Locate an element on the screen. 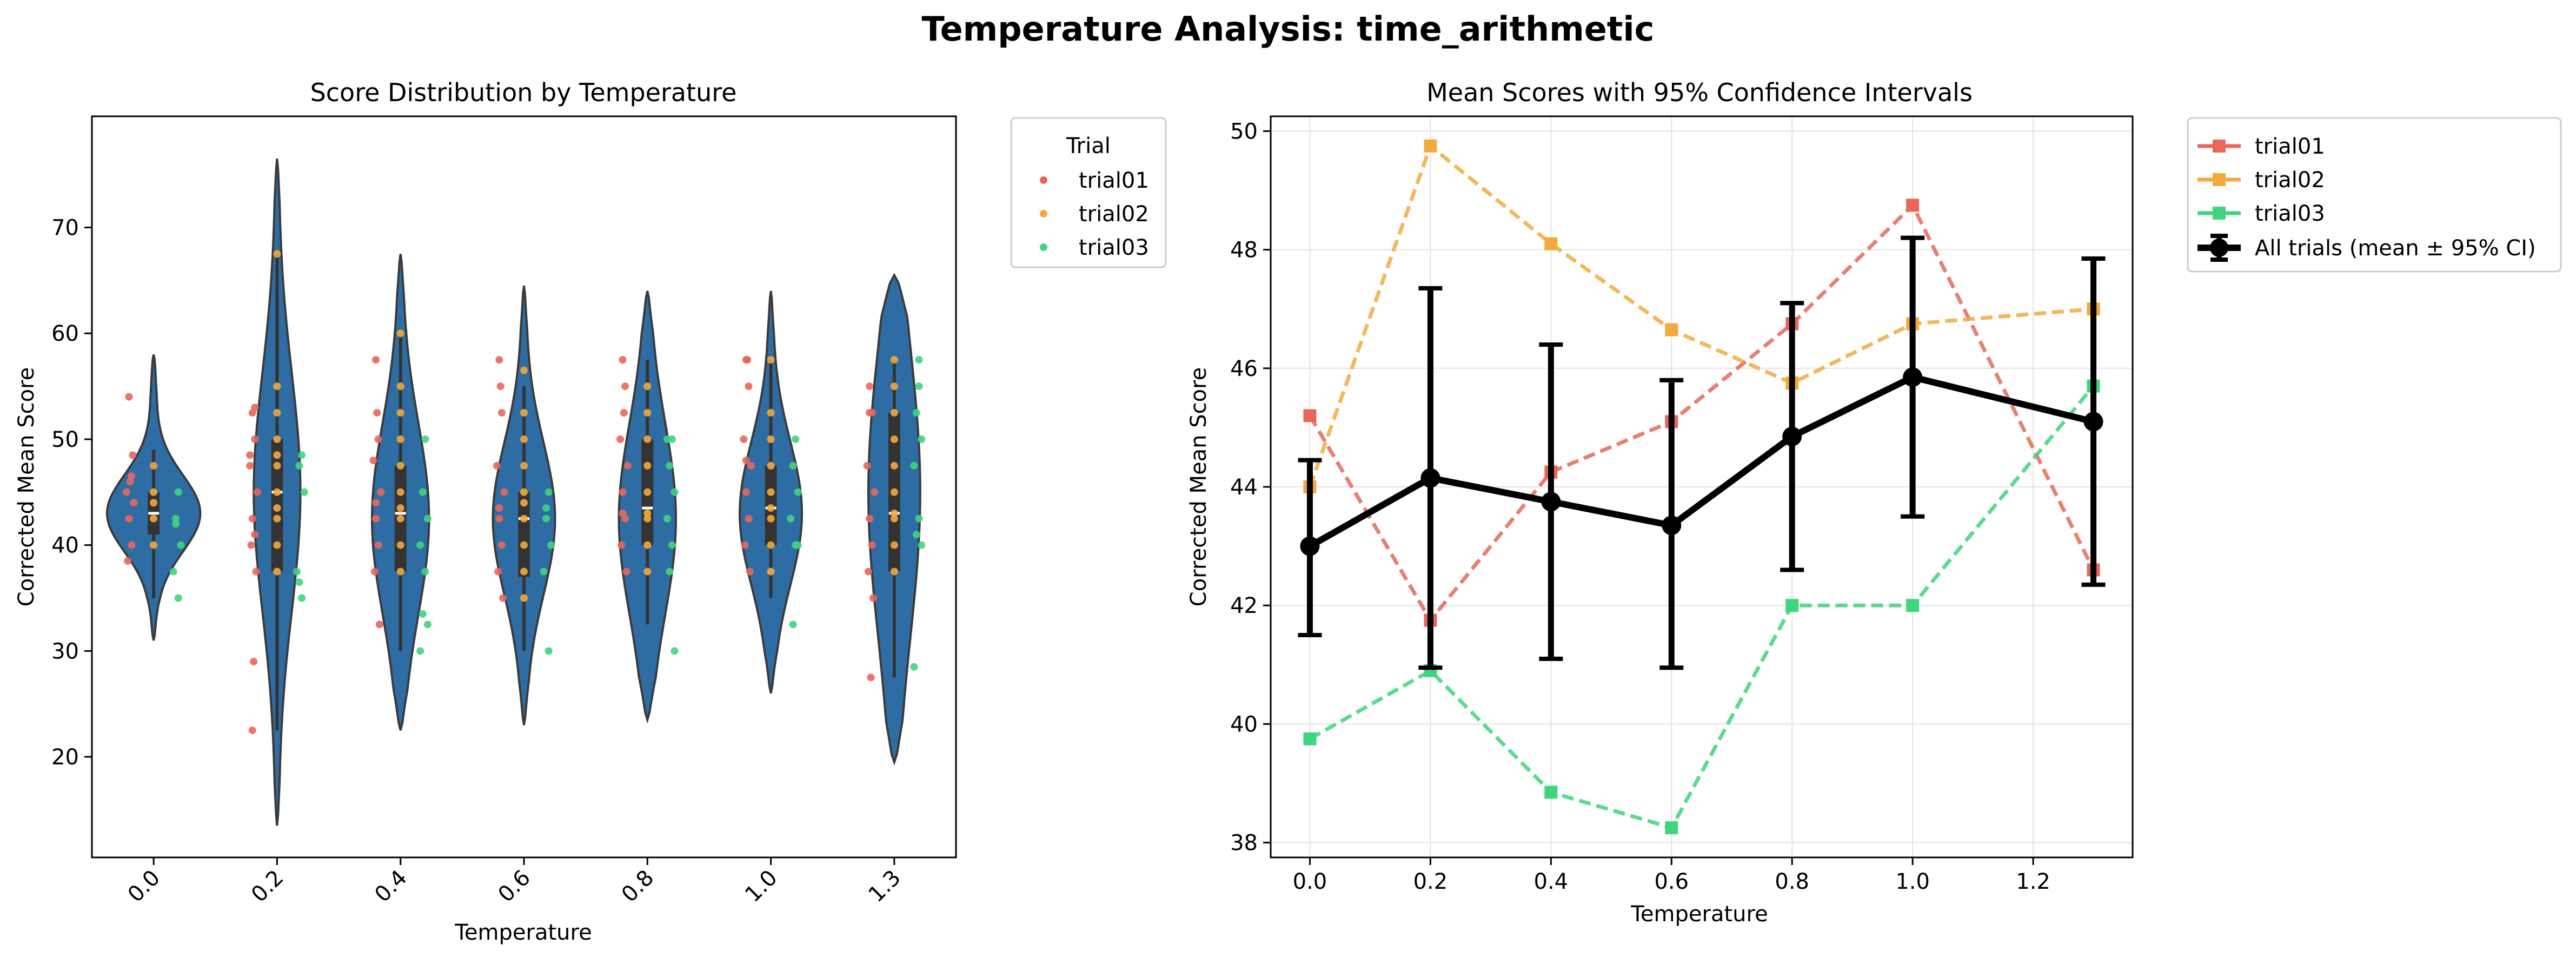 The width and height of the screenshot is (2576, 964). violin-legend: Trial trial01 trial02 trial03 is located at coordinates (1088, 192).